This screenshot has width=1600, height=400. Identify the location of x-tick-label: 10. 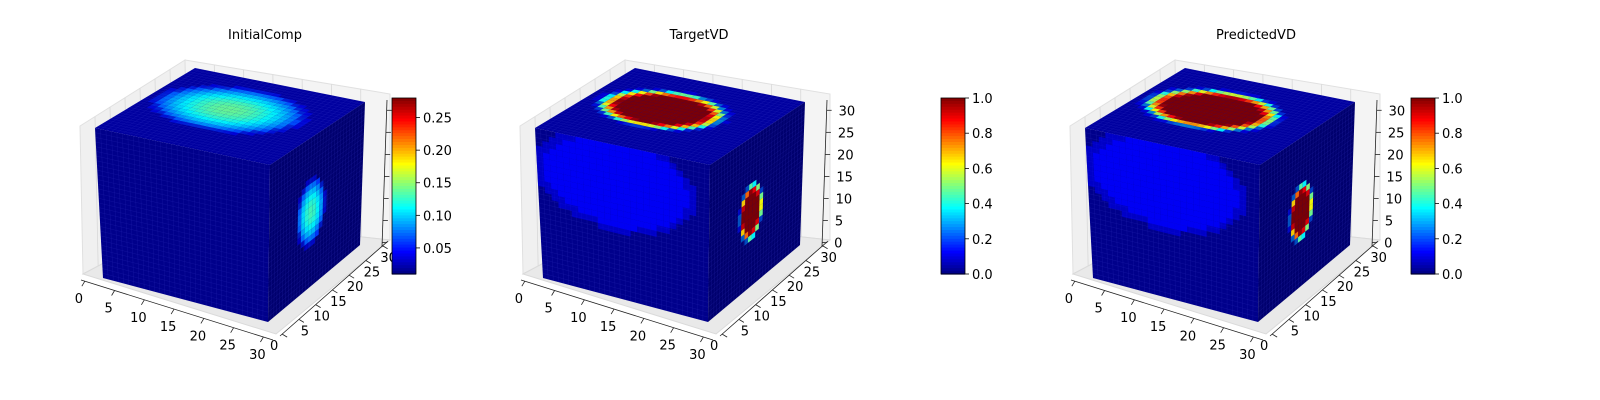
(578, 318).